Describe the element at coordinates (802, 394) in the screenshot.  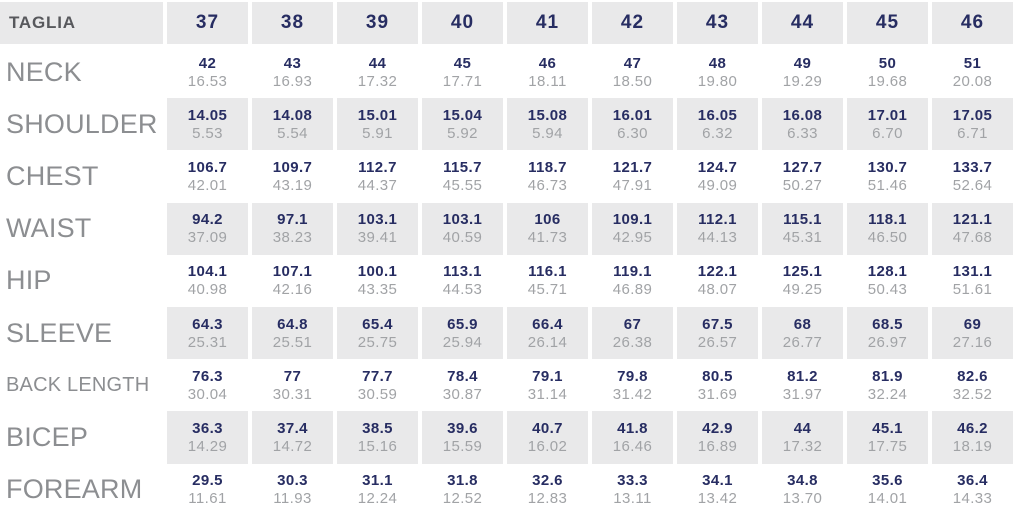
I see `inch-value: 31.97` at that location.